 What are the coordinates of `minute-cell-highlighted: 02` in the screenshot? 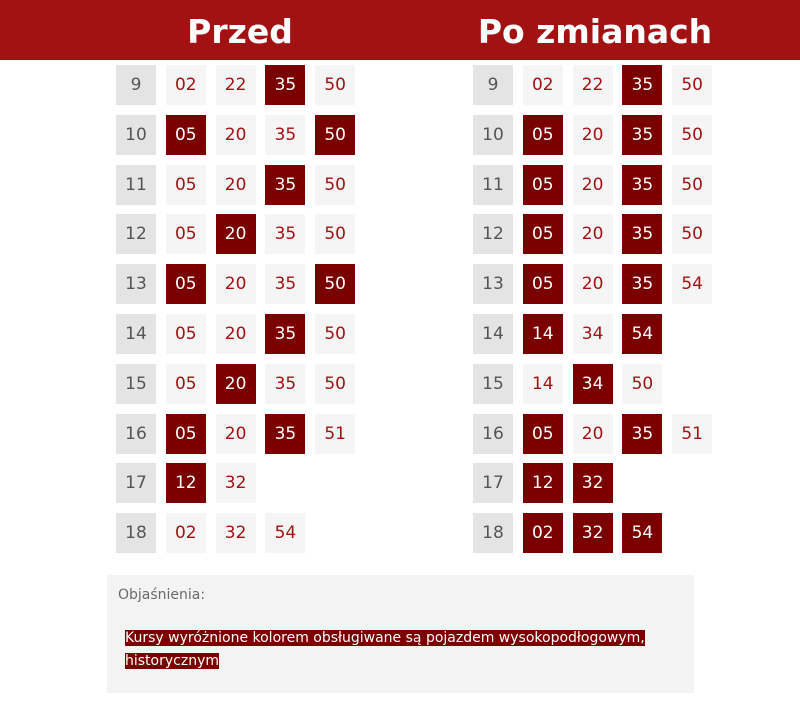 It's located at (542, 533).